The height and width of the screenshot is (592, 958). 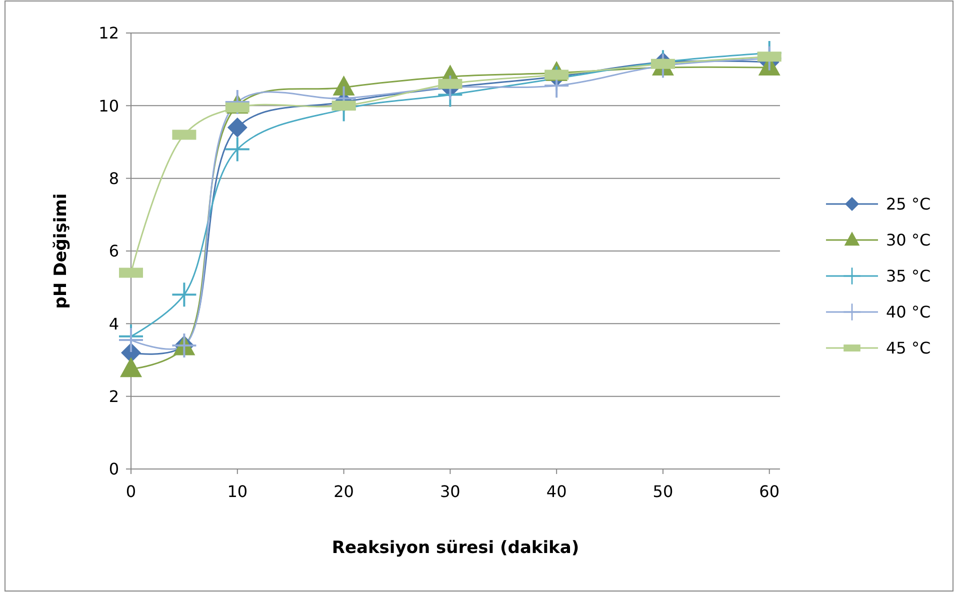 I want to click on y-tick-label: 10, so click(x=108, y=106).